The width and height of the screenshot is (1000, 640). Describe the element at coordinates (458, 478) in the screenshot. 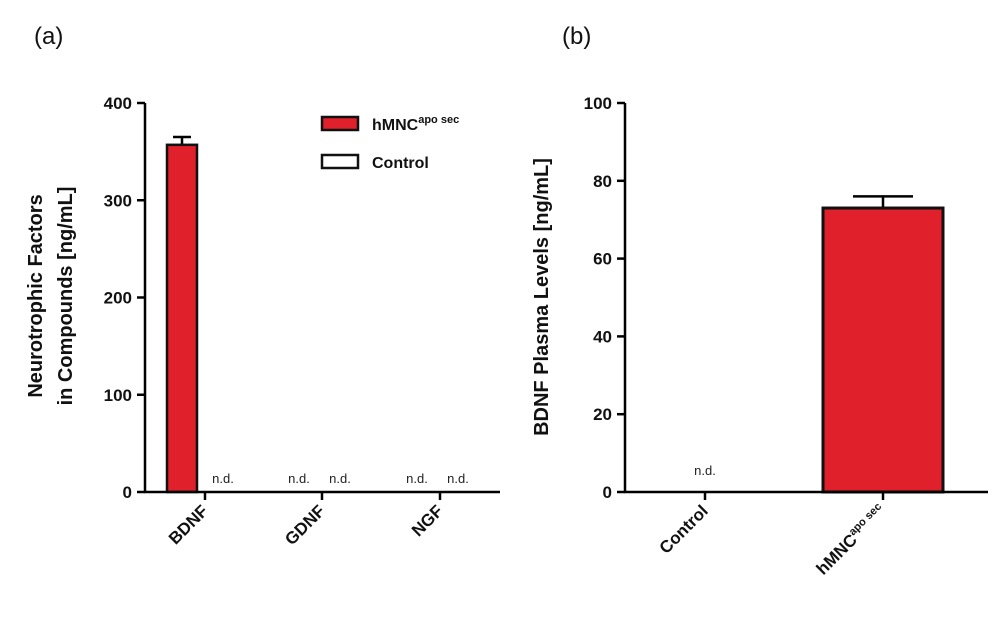

I see `nd-label-NGF-Control: n.d.` at that location.